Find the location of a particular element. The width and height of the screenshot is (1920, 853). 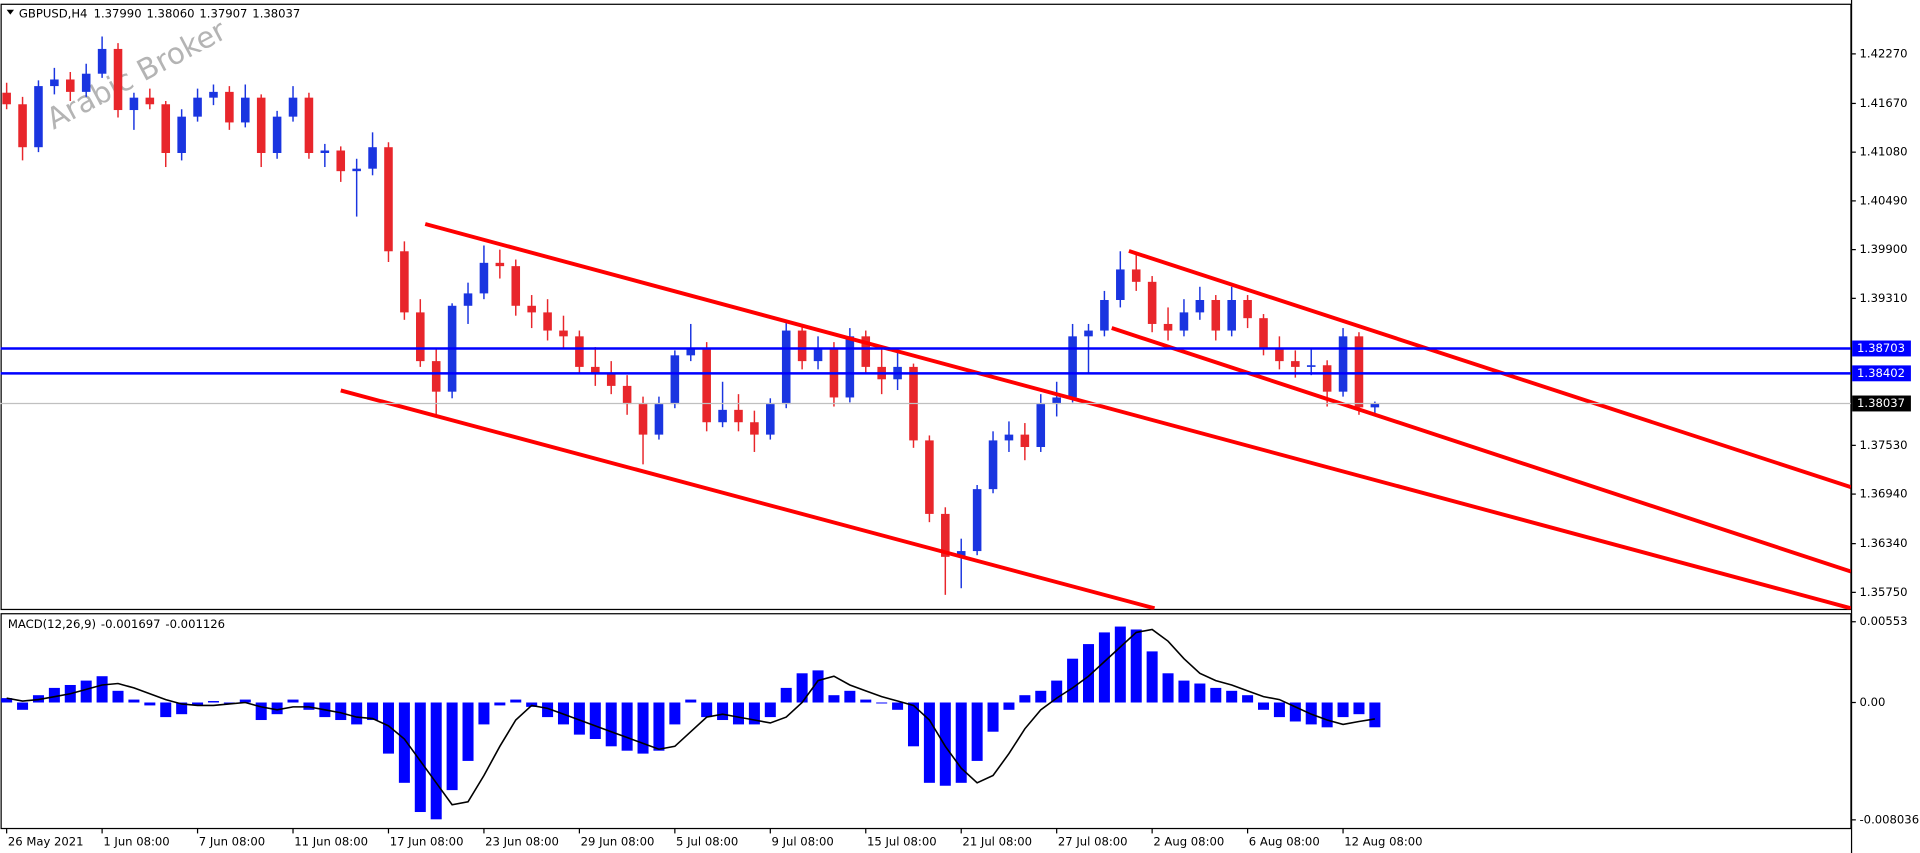

menu-arrow is located at coordinates (10, 12).